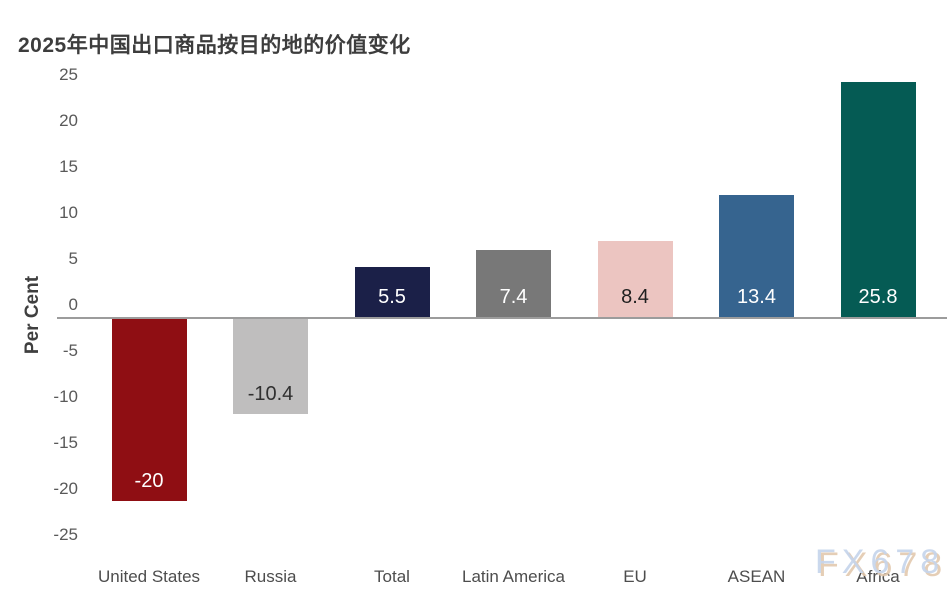  What do you see at coordinates (214, 45) in the screenshot?
I see `chart-title: 2025年中国出口商品按目的地的价值变化` at bounding box center [214, 45].